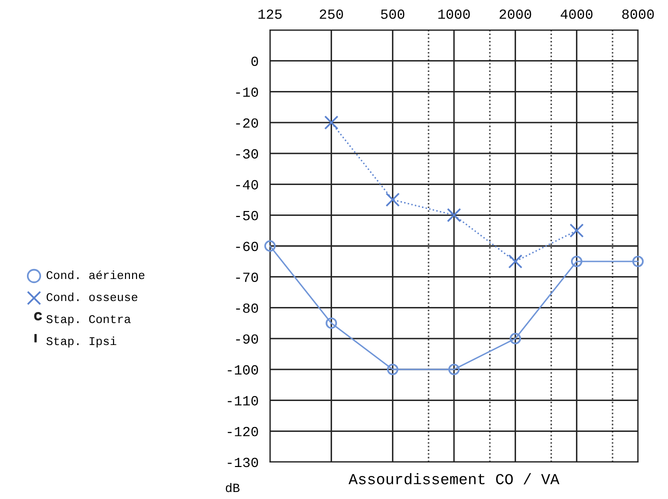  I want to click on x-tick-label: 125, so click(270, 14).